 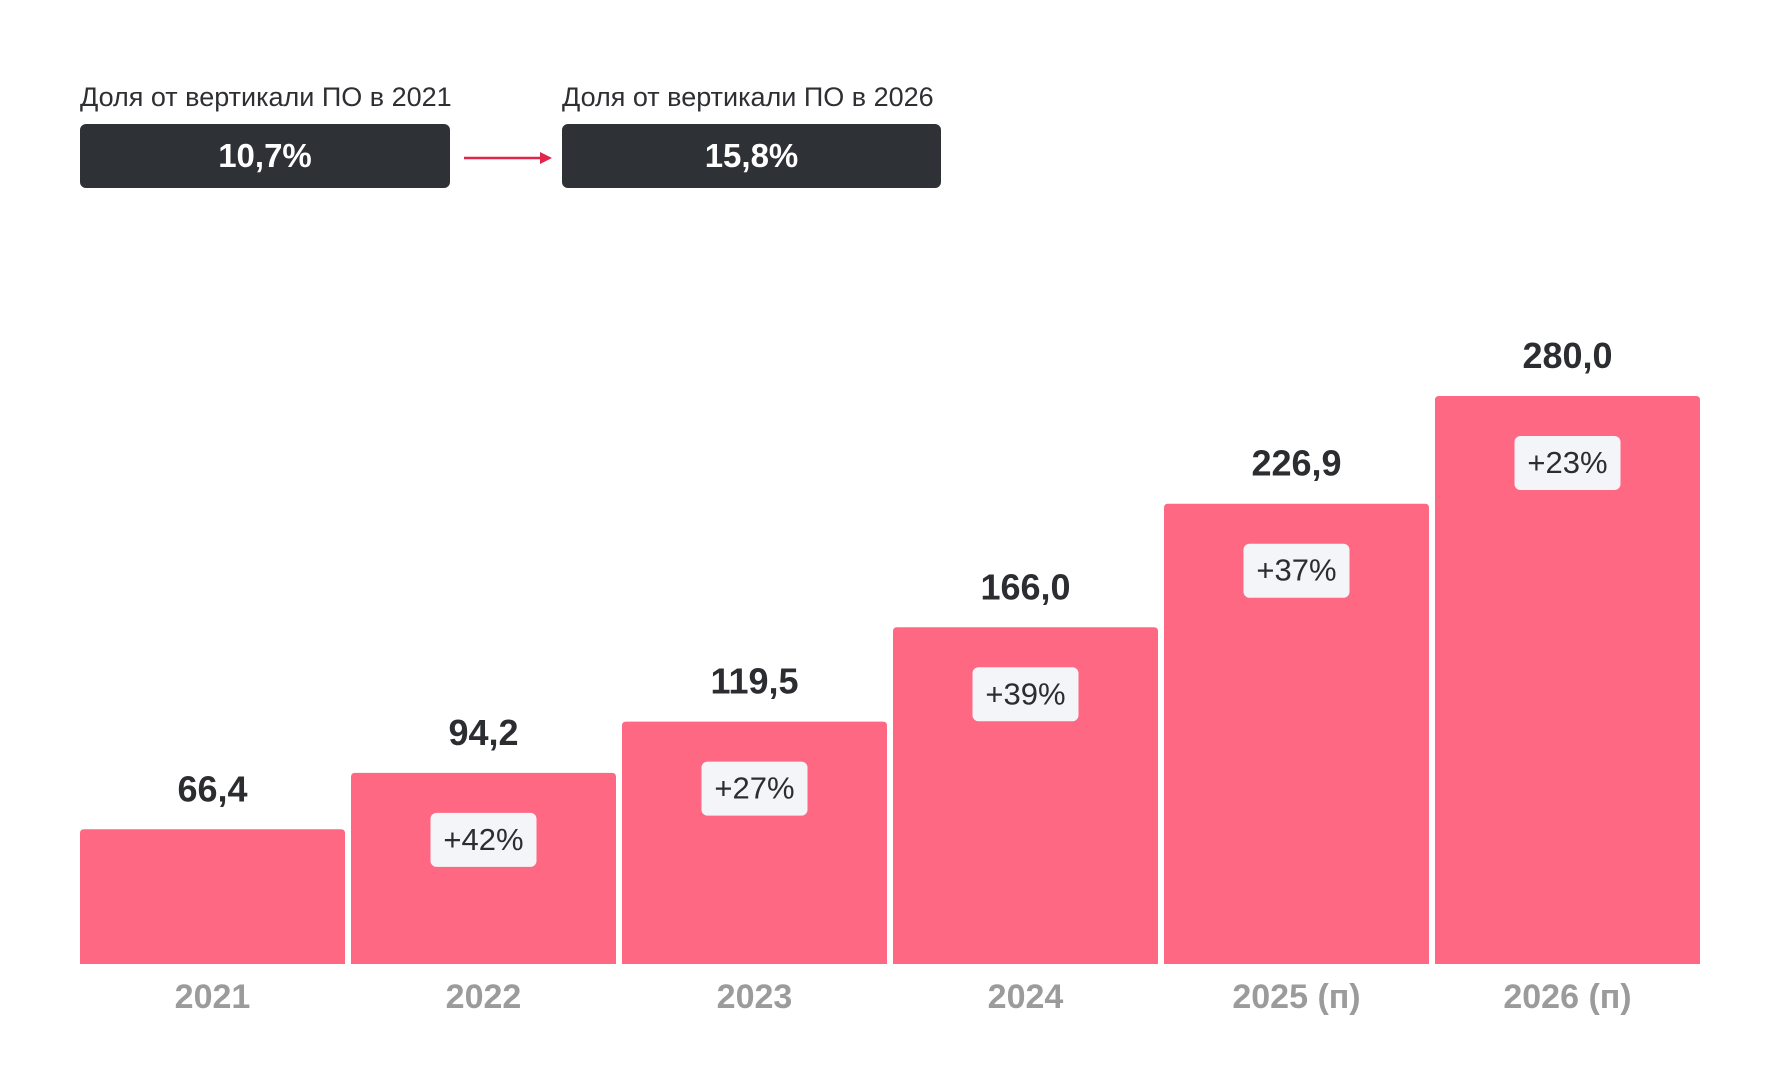 What do you see at coordinates (1296, 463) in the screenshot?
I see `value-label-4: 226,9` at bounding box center [1296, 463].